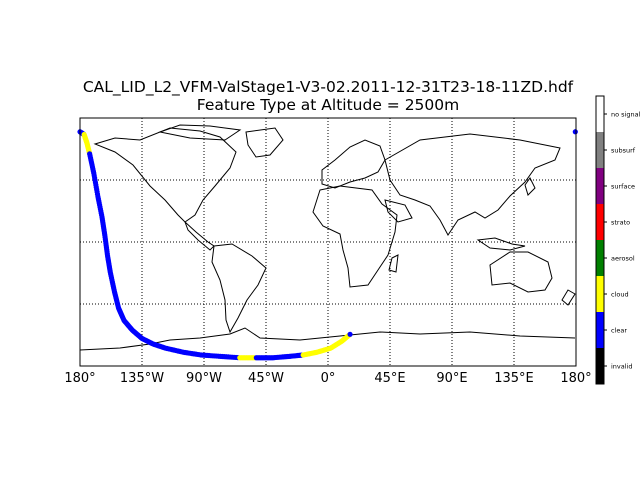 The image size is (640, 480). Describe the element at coordinates (200, 132) in the screenshot. I see `arctic-islands-coast` at that location.